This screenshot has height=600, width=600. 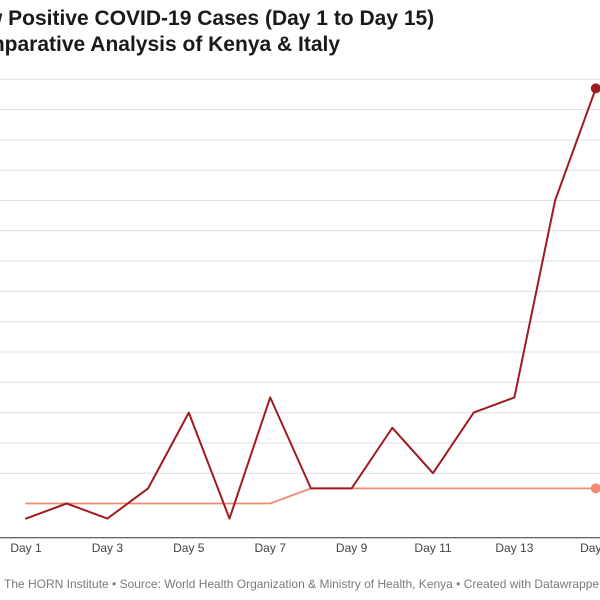 I want to click on series-end-points, so click(x=595, y=288).